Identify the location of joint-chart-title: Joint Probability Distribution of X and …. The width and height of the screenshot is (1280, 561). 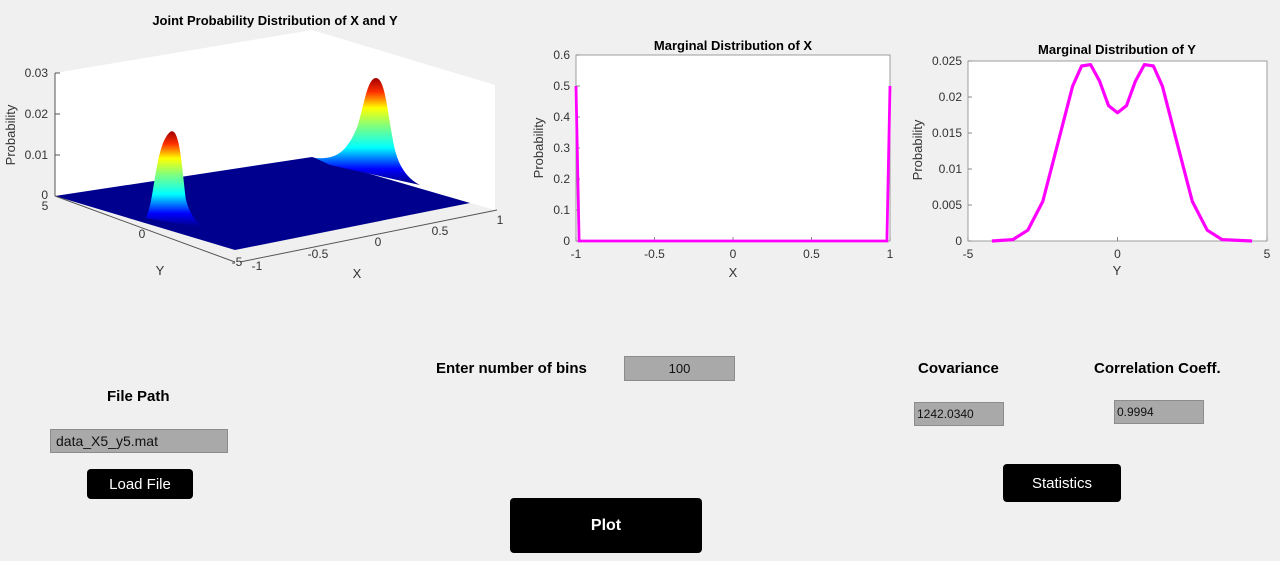
(275, 20).